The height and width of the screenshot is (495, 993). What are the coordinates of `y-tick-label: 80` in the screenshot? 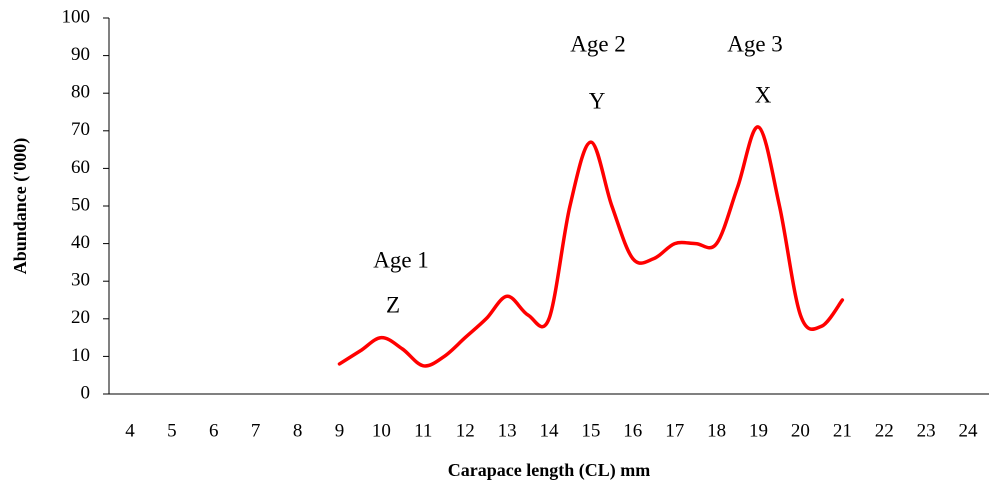 It's located at (80, 92).